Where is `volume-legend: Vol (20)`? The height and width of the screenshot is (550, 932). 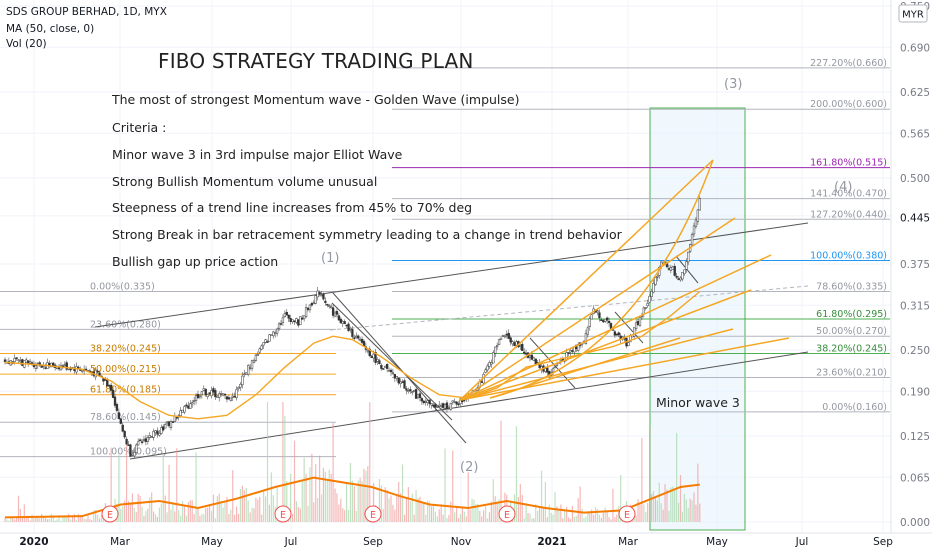 volume-legend: Vol (20) is located at coordinates (26, 44).